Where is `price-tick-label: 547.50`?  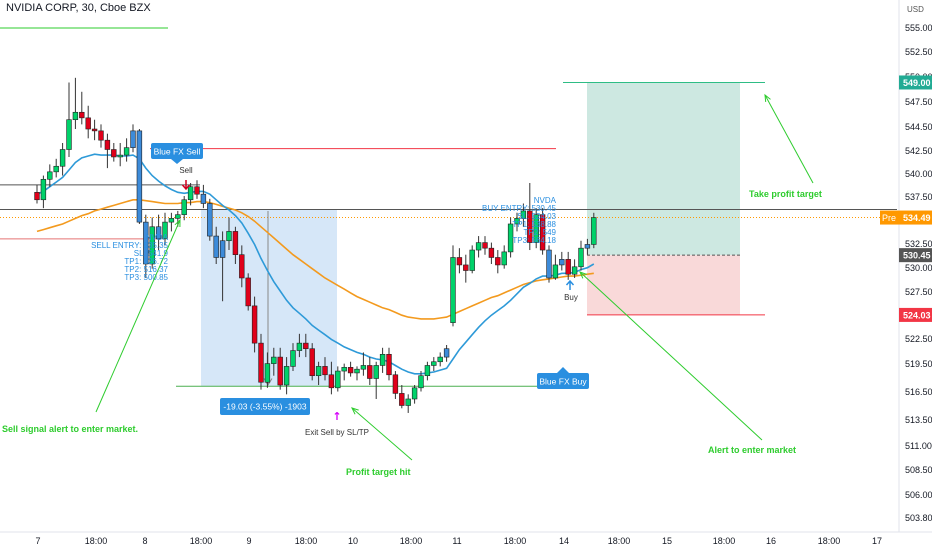 price-tick-label: 547.50 is located at coordinates (918, 102).